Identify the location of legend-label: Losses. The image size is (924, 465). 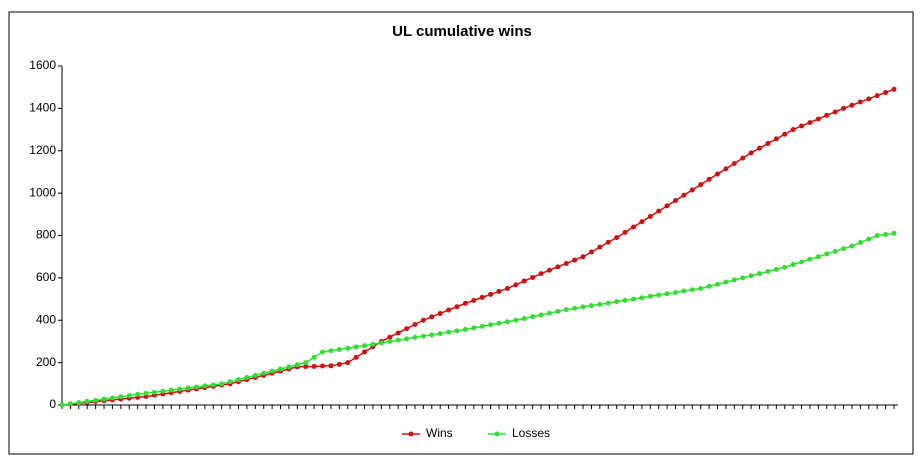
(531, 433).